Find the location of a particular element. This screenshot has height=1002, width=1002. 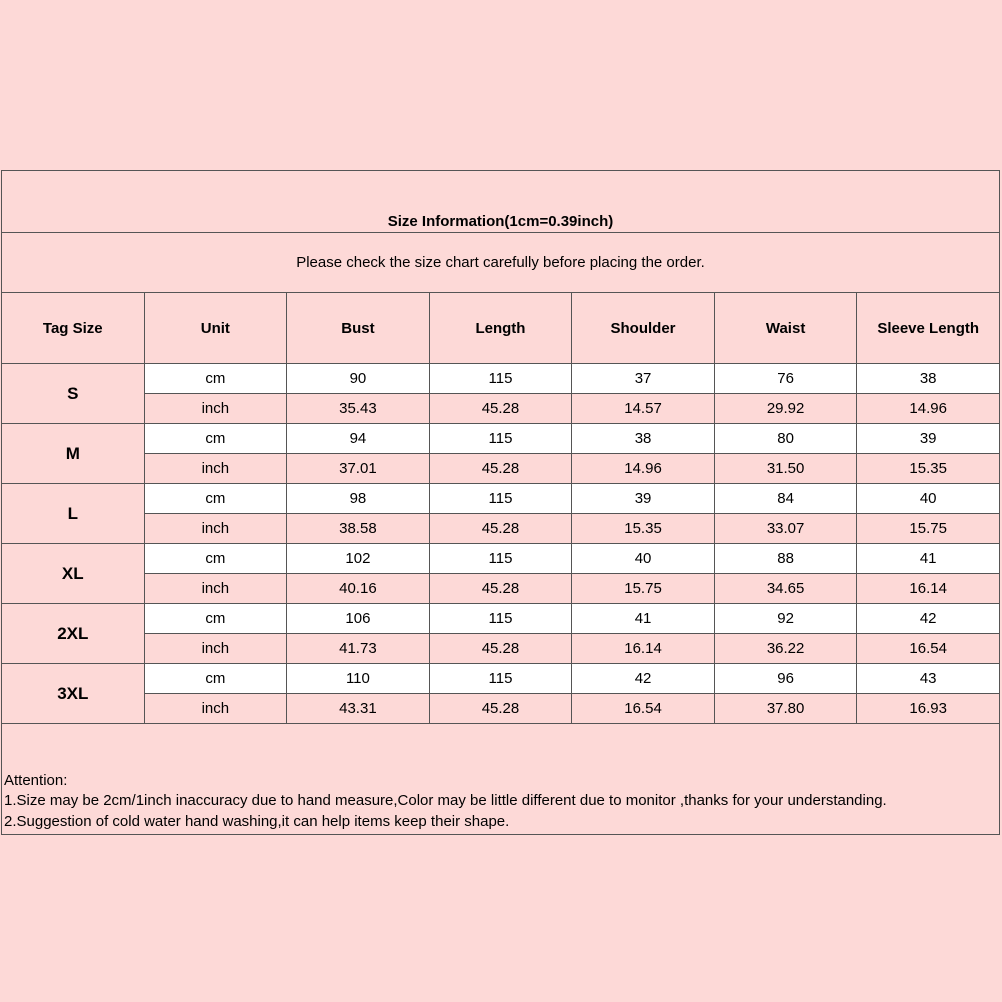

table-row: inch 37.01 45.28 14.96 31.50 15.35 is located at coordinates (501, 468).